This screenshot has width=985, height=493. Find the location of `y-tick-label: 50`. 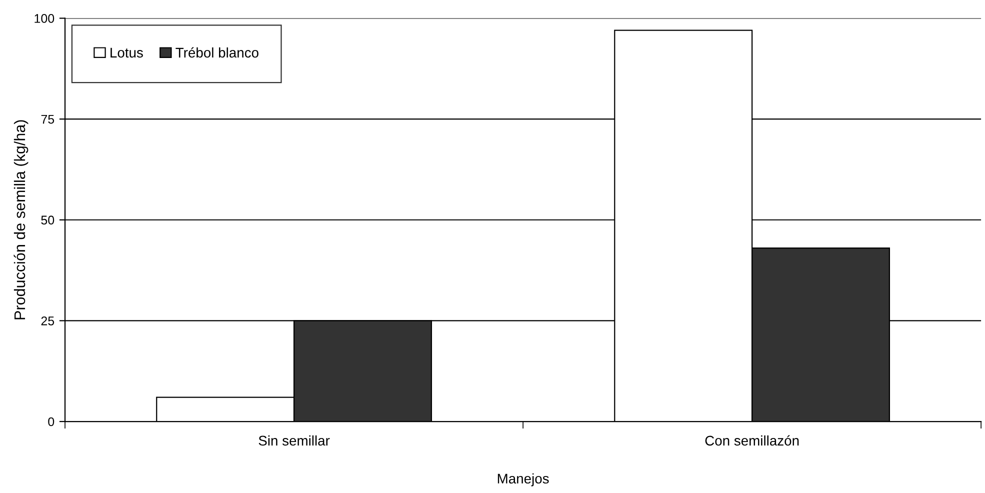

y-tick-label: 50 is located at coordinates (47, 220).